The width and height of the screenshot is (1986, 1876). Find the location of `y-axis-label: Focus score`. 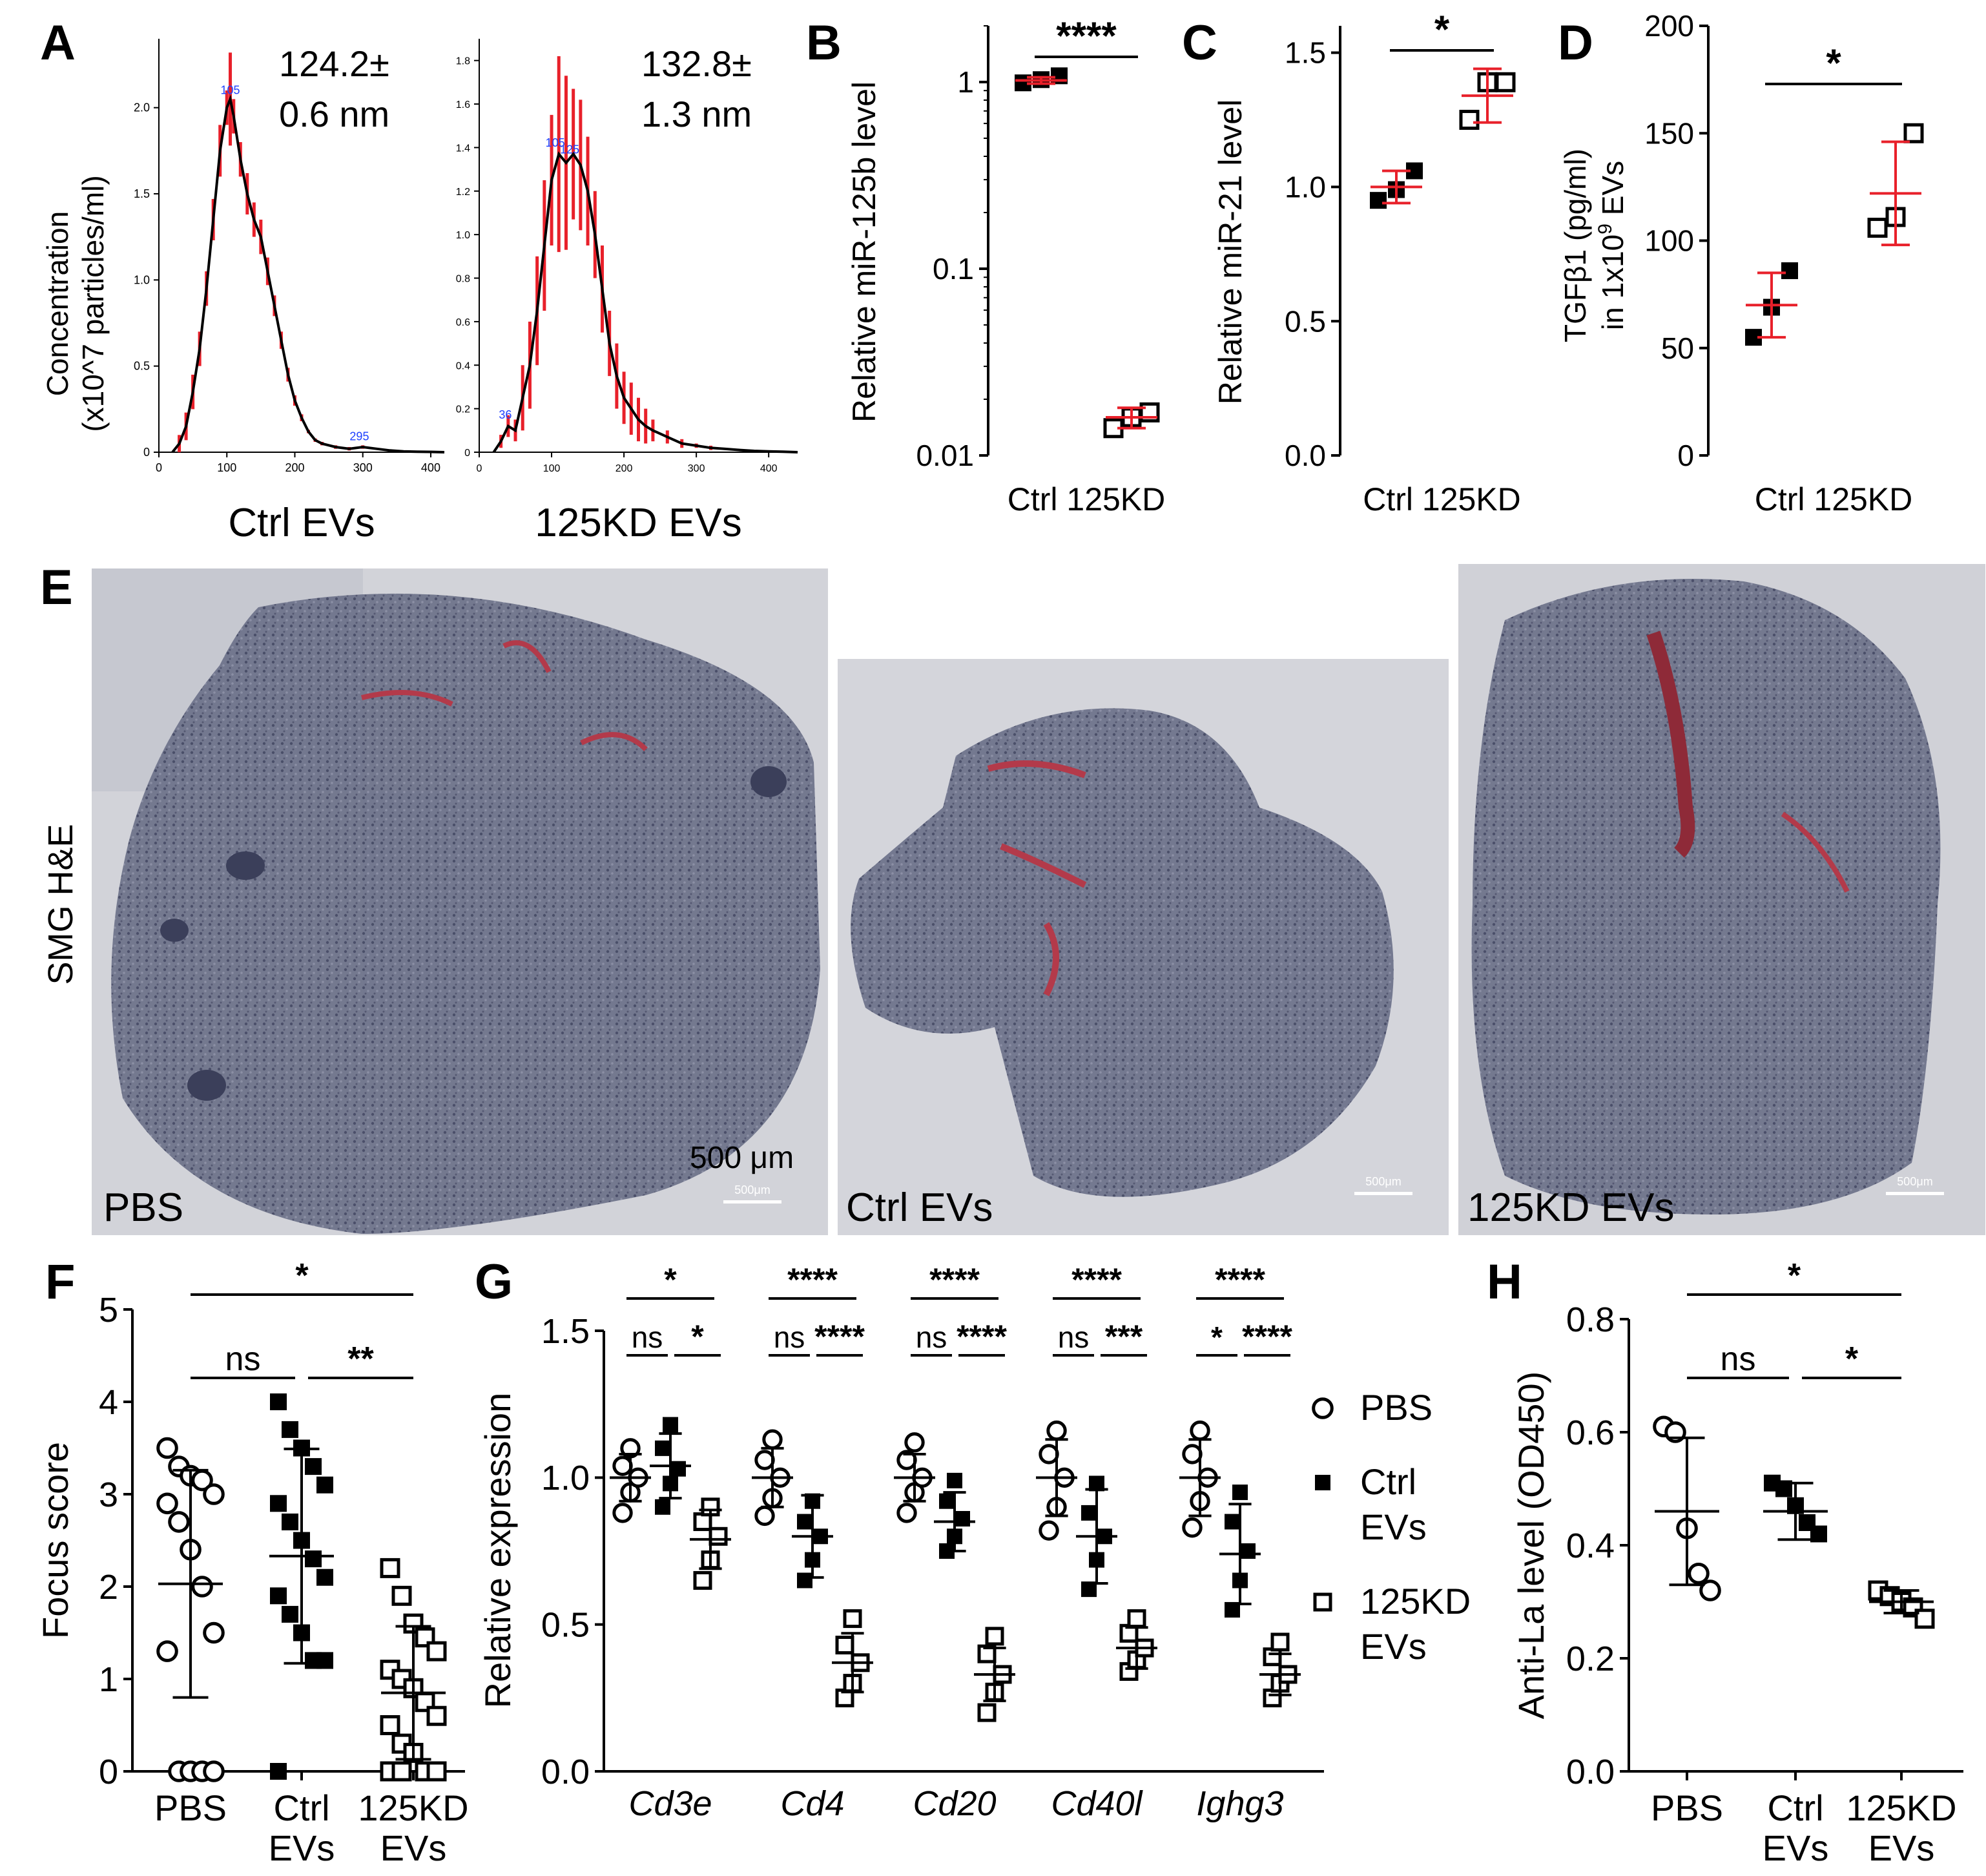

y-axis-label: Focus score is located at coordinates (56, 1540).